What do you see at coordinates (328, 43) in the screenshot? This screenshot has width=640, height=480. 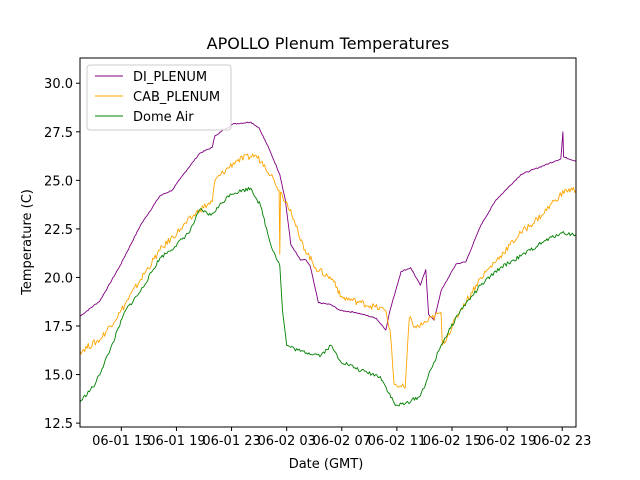 I see `chart-title: APOLLO Plenum Temperatures` at bounding box center [328, 43].